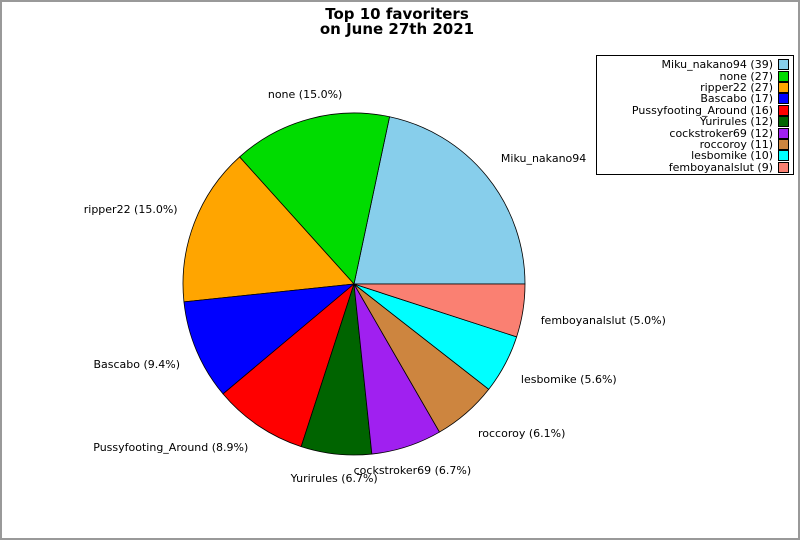 This screenshot has width=800, height=540. I want to click on pie-slice-femboyanalslut, so click(439, 310).